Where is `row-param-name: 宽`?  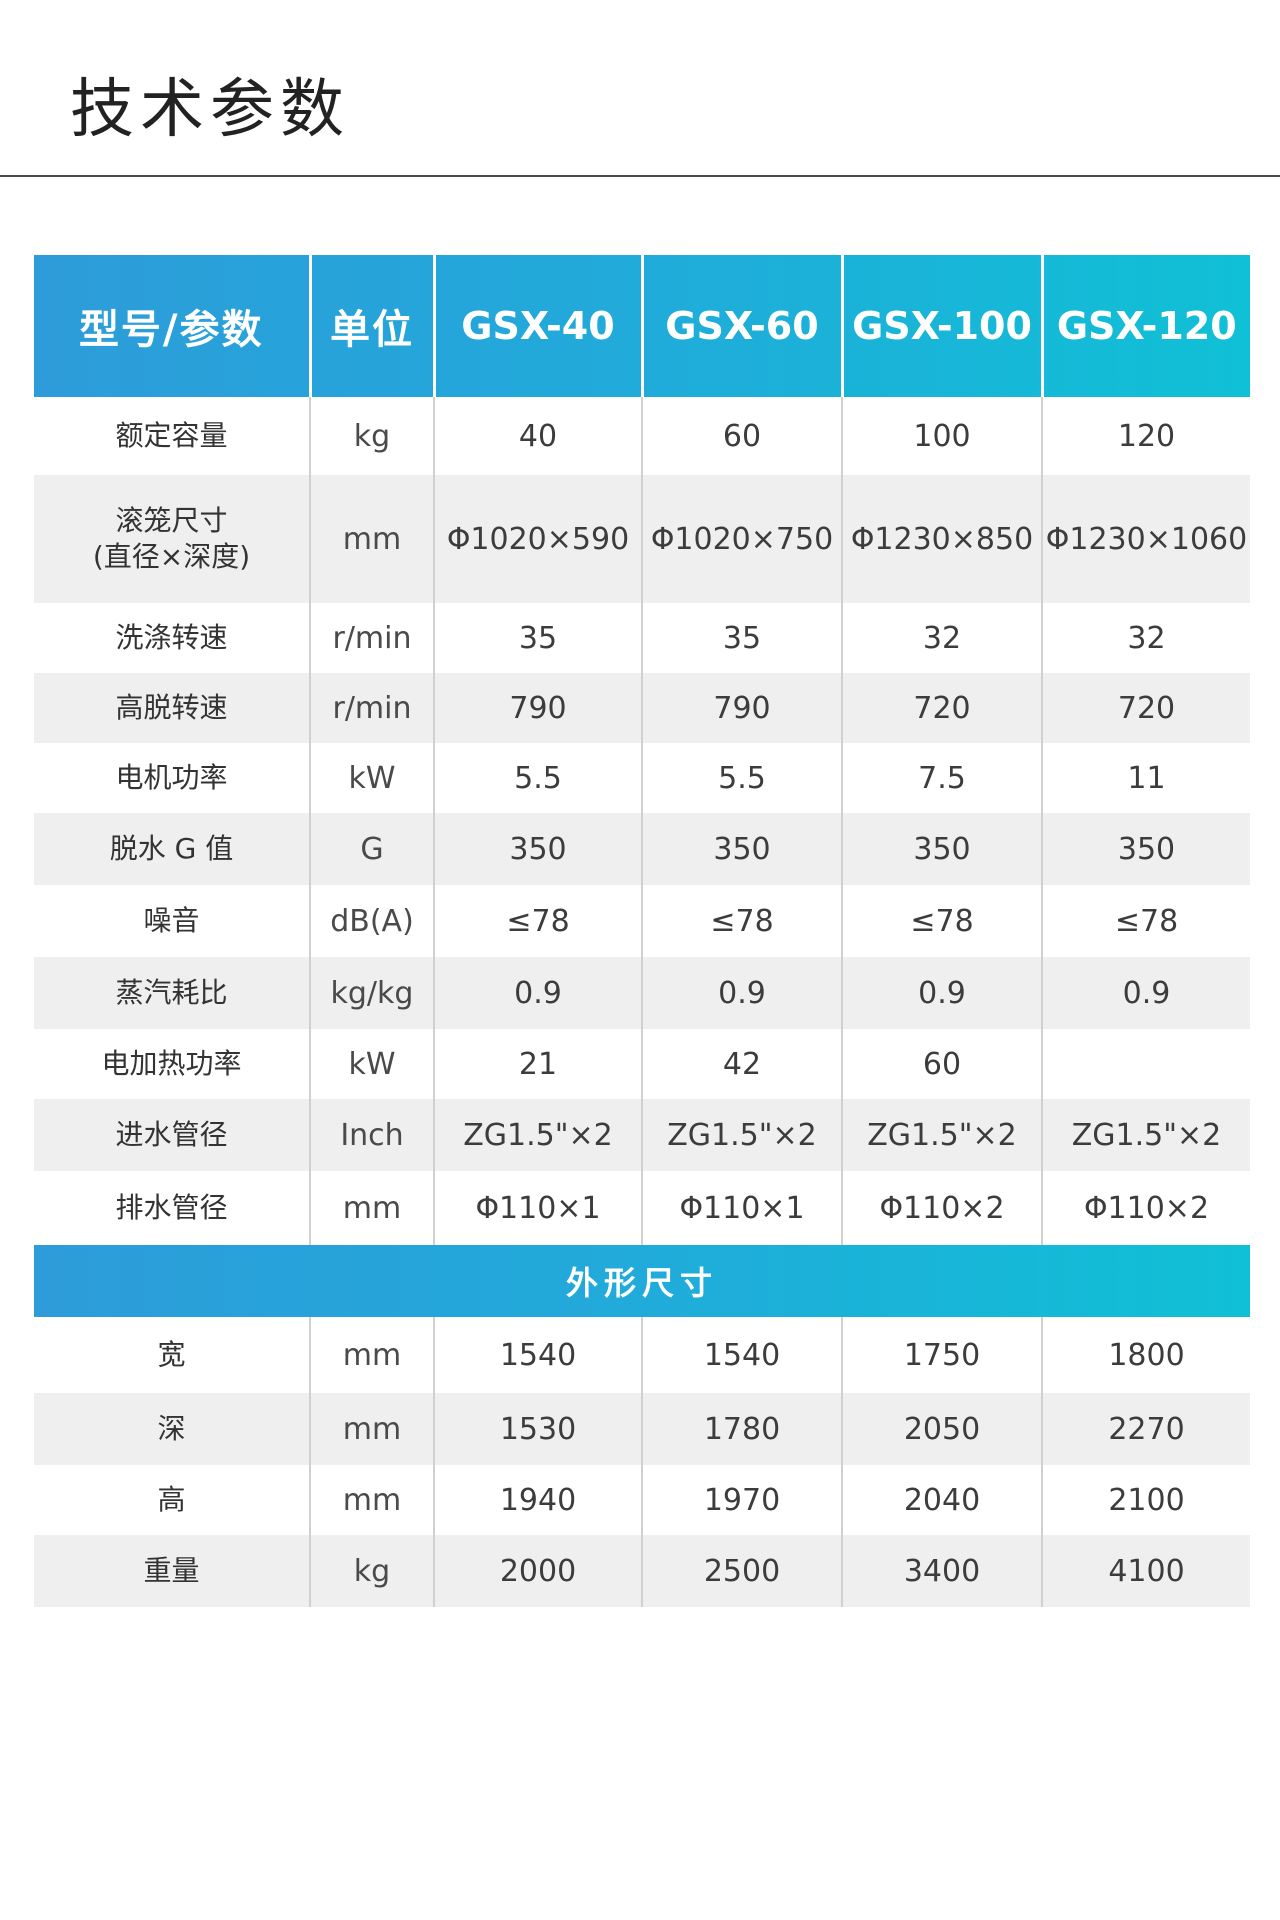
row-param-name: 宽 is located at coordinates (172, 1355).